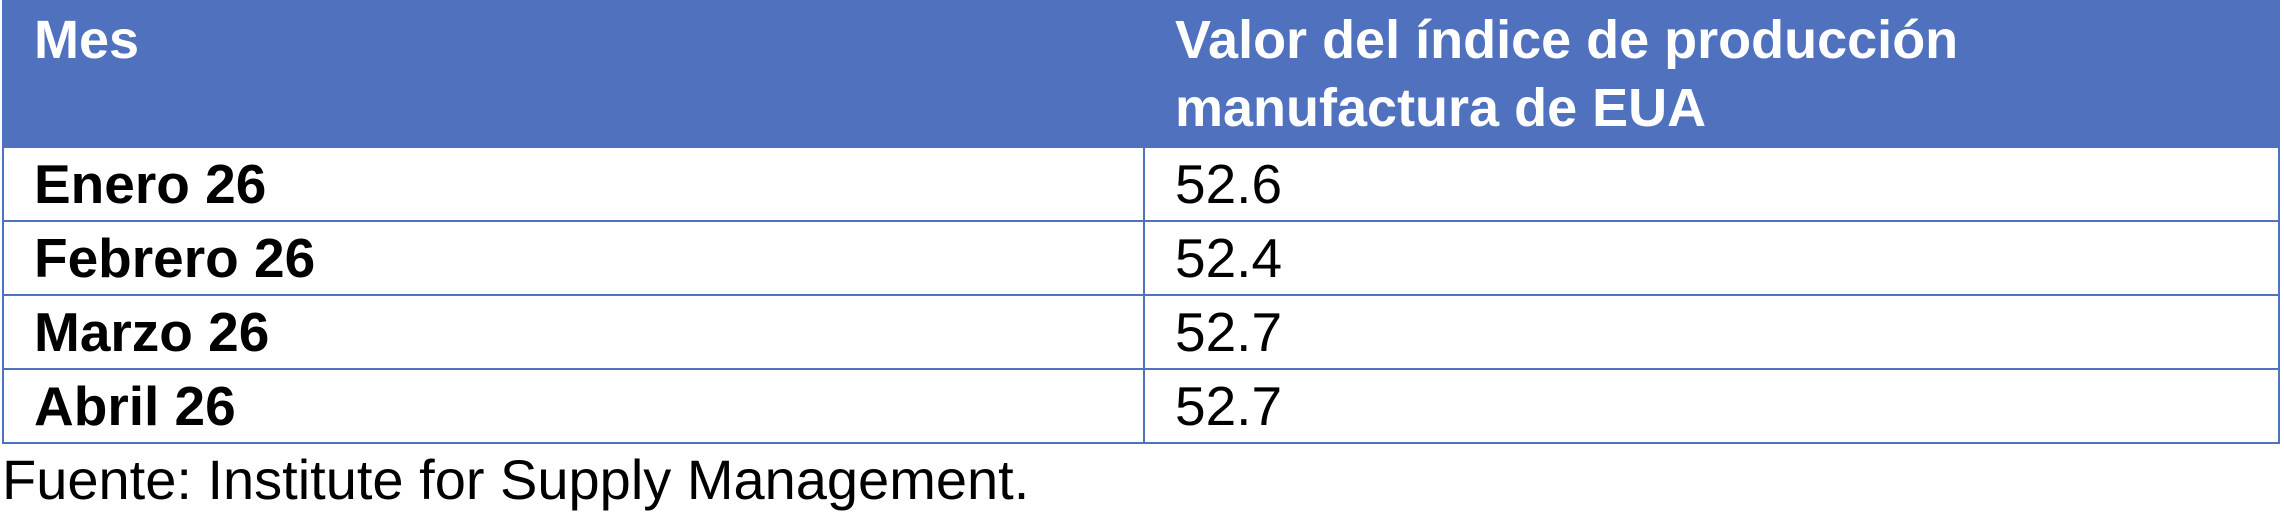 This screenshot has height=524, width=2284. I want to click on value-cell: 52.4, so click(1711, 258).